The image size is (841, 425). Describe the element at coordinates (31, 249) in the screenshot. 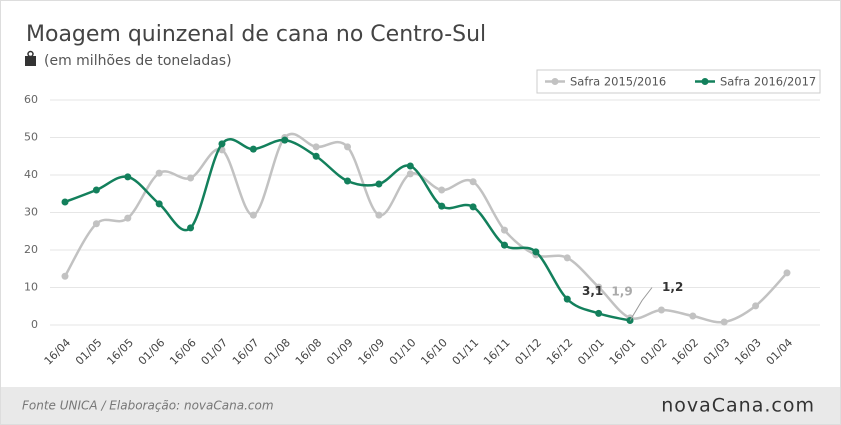

I see `y-tick-label: 20` at that location.